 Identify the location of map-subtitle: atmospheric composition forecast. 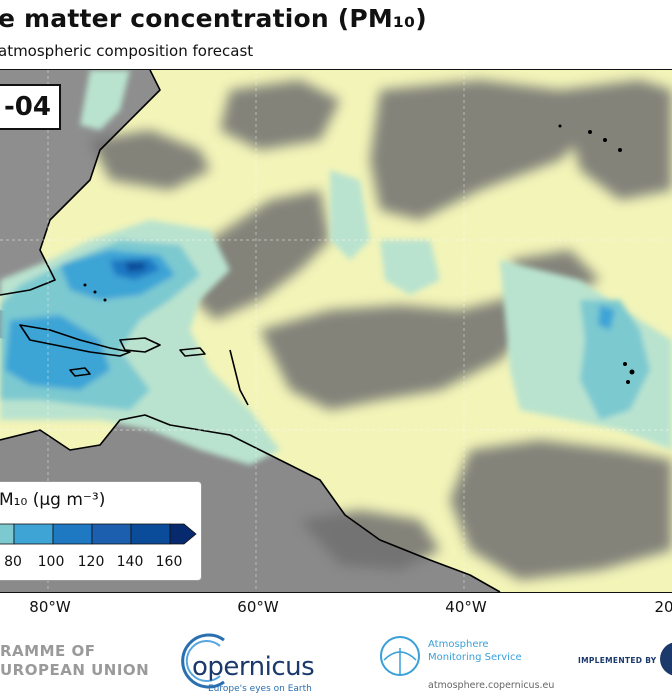
(127, 51).